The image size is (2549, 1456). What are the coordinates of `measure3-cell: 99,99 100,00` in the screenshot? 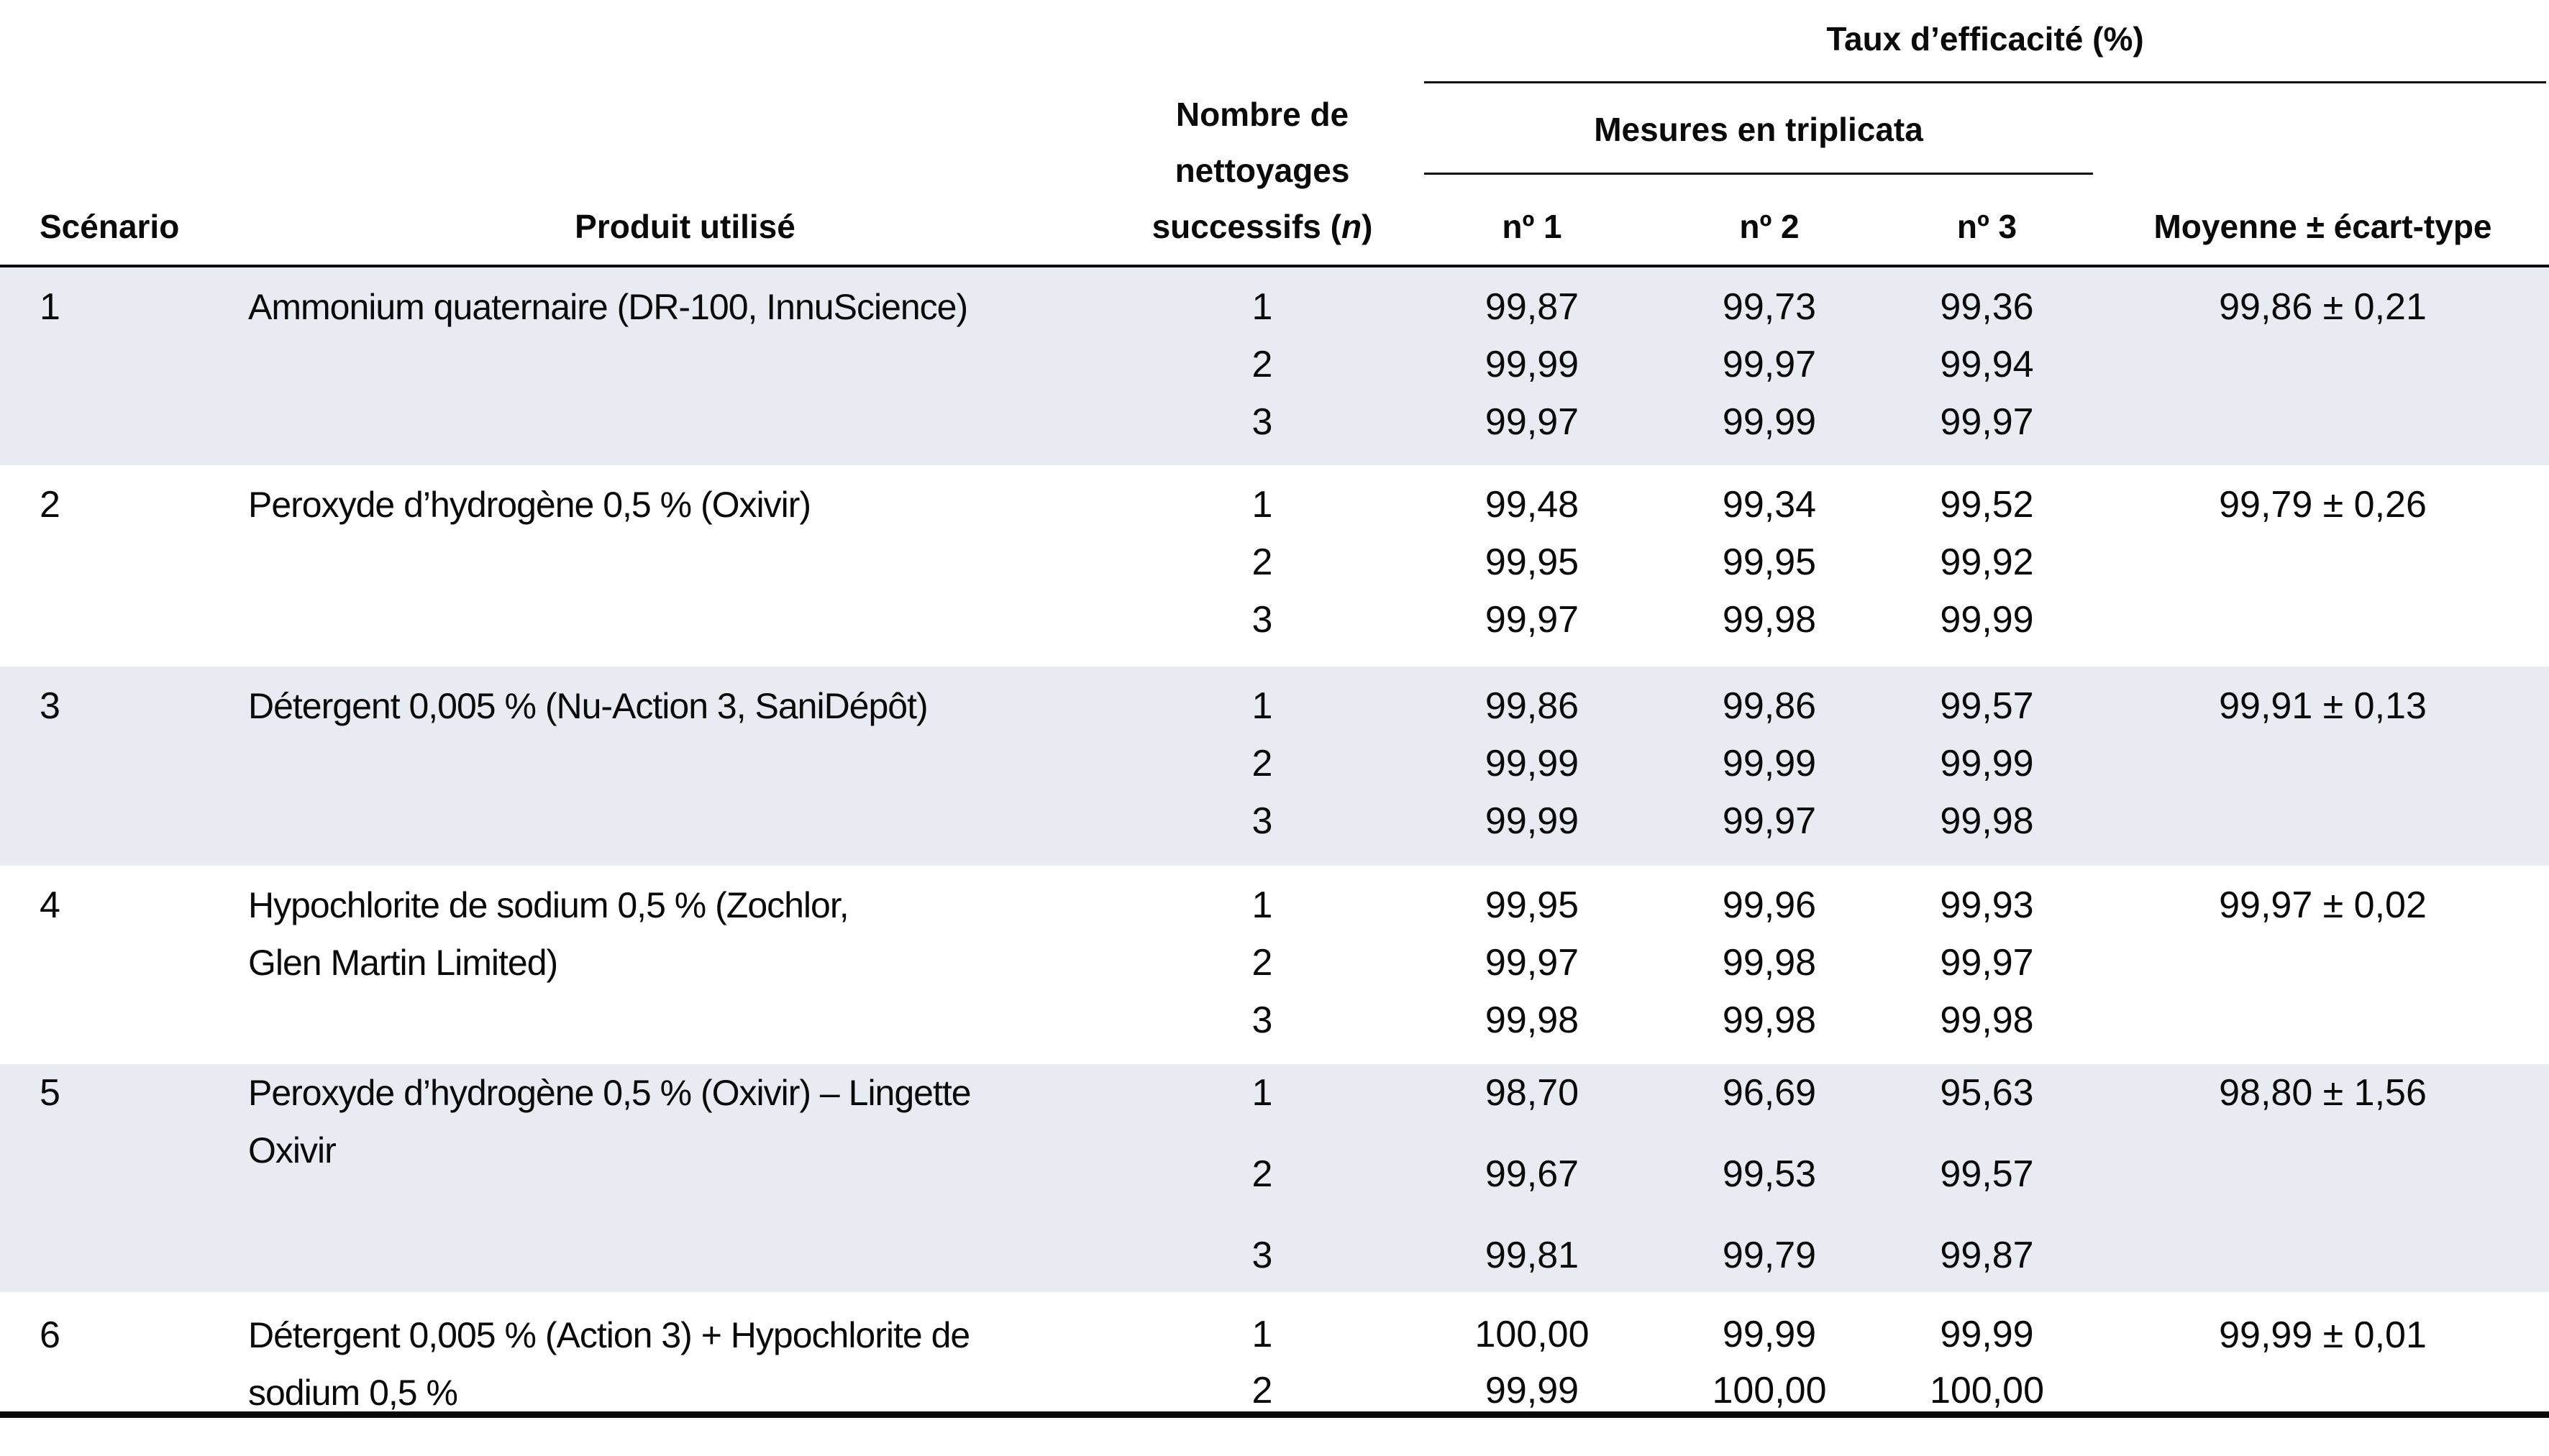 It's located at (1987, 1356).